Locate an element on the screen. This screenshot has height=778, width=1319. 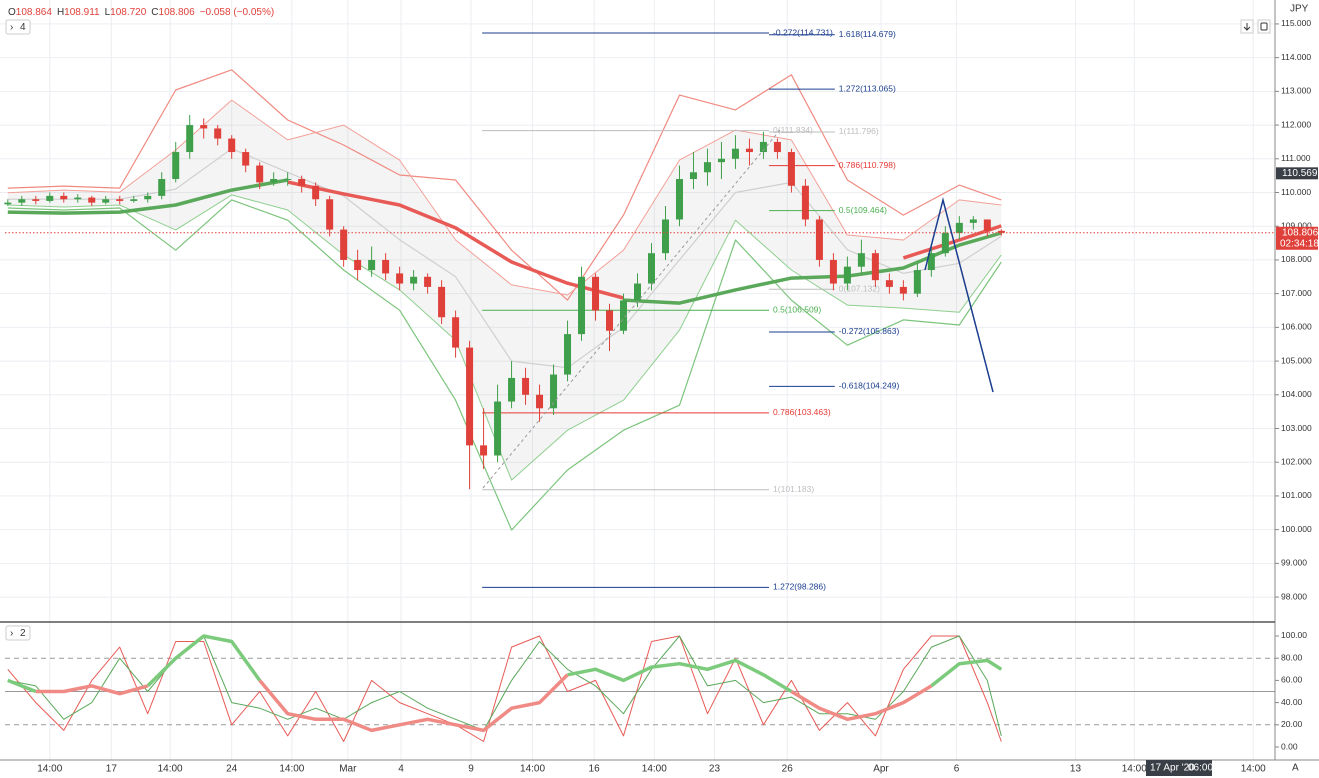
x-tick-label: Mar is located at coordinates (348, 769).